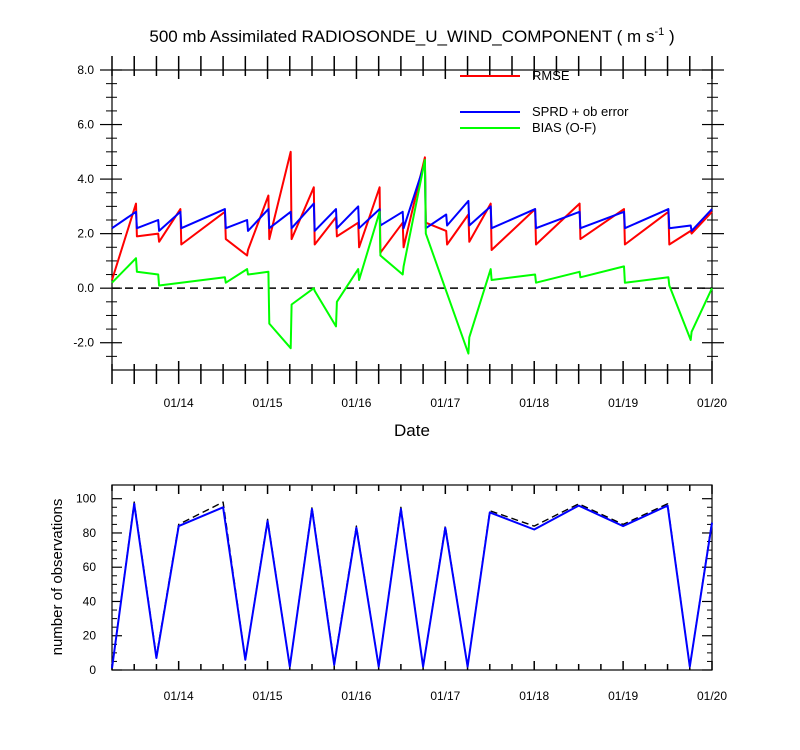 The height and width of the screenshot is (750, 800). Describe the element at coordinates (179, 696) in the screenshot. I see `bottom-x-tick-label-01-14: 01/14` at that location.